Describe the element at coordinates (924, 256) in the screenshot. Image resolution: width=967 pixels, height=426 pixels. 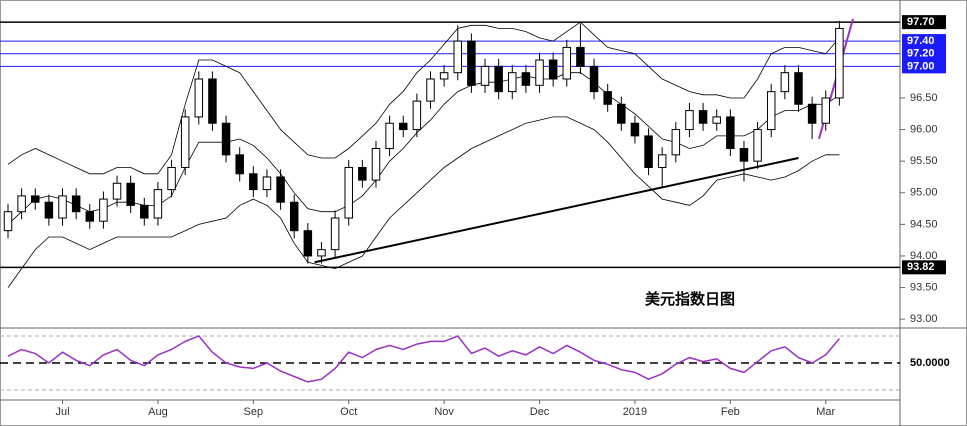
I see `y-tick-label: 94.00` at that location.